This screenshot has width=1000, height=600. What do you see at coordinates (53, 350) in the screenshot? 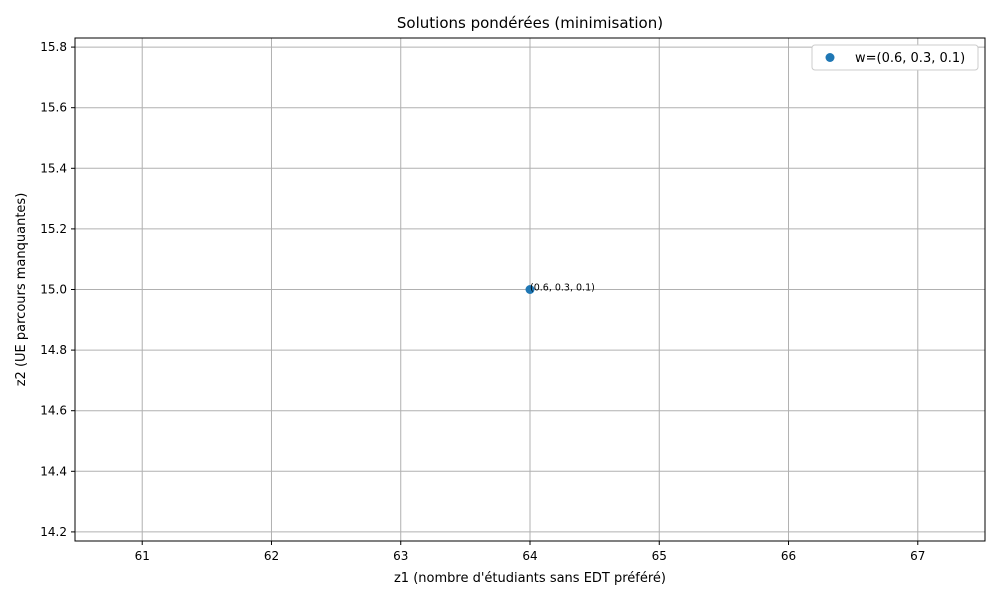
I see `y-tick-label: 14.8` at bounding box center [53, 350].